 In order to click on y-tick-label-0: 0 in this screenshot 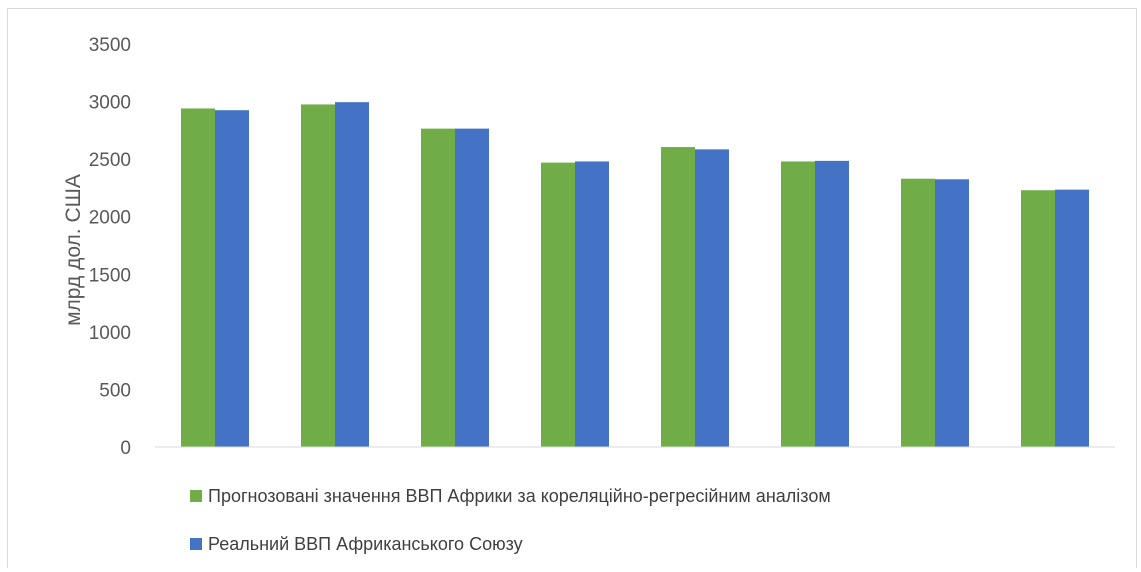, I will do `click(125, 448)`.